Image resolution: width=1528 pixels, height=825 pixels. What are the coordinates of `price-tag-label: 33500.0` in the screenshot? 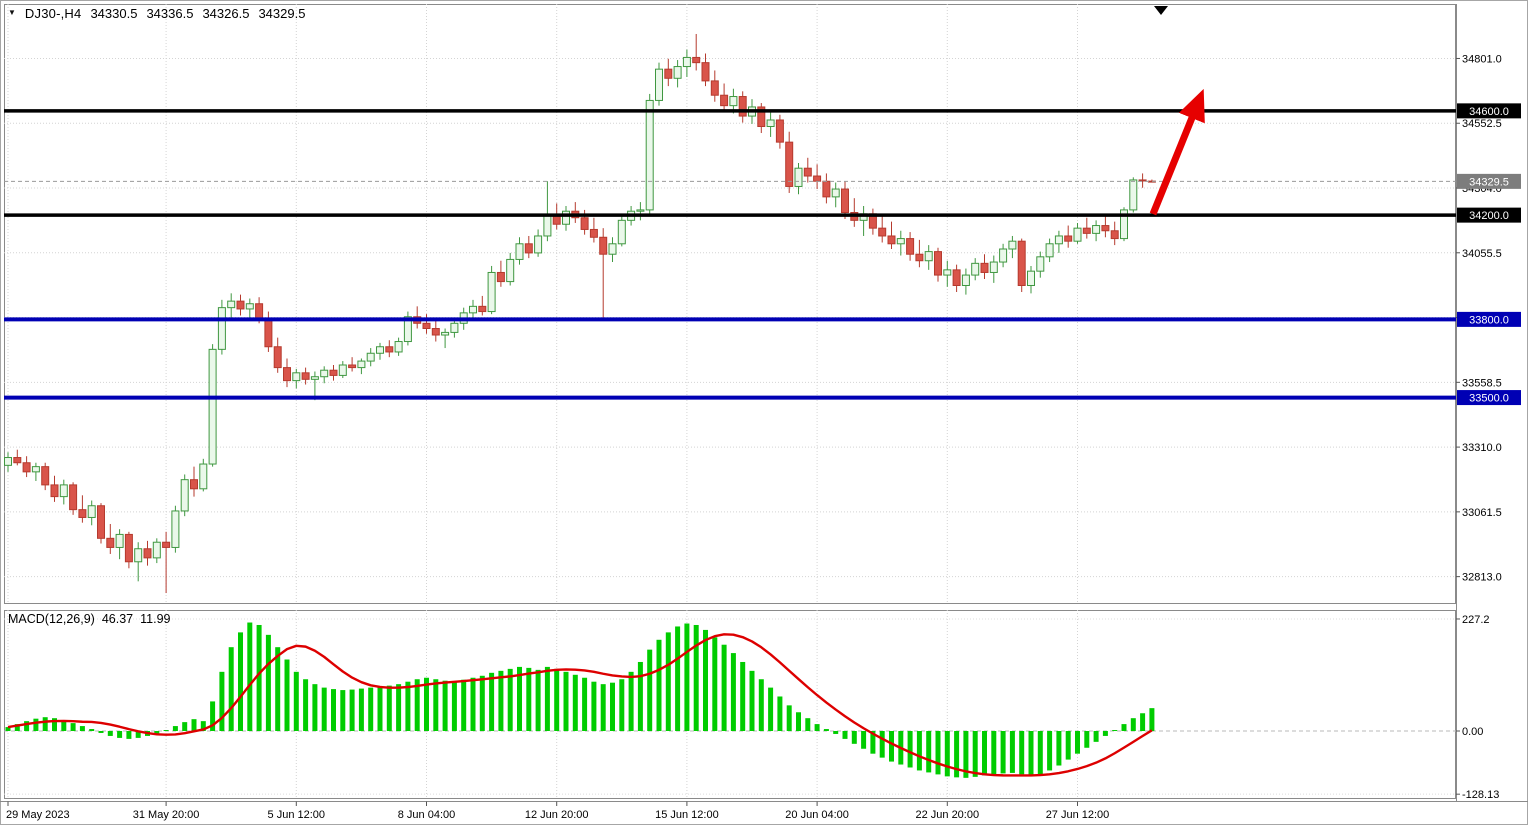 It's located at (1489, 399).